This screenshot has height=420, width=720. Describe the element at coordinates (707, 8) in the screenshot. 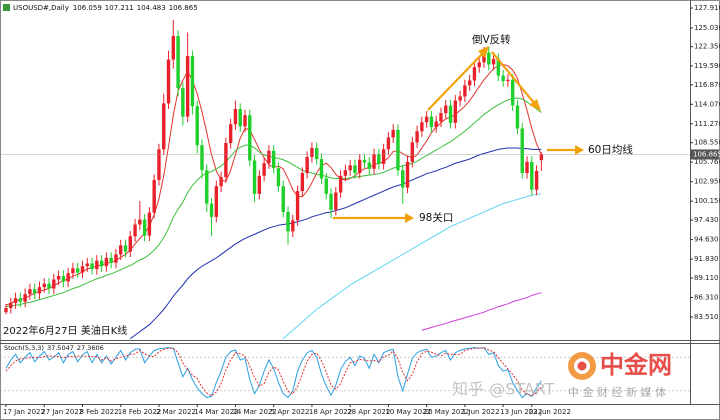

I see `y-tick-label: 127.910` at that location.